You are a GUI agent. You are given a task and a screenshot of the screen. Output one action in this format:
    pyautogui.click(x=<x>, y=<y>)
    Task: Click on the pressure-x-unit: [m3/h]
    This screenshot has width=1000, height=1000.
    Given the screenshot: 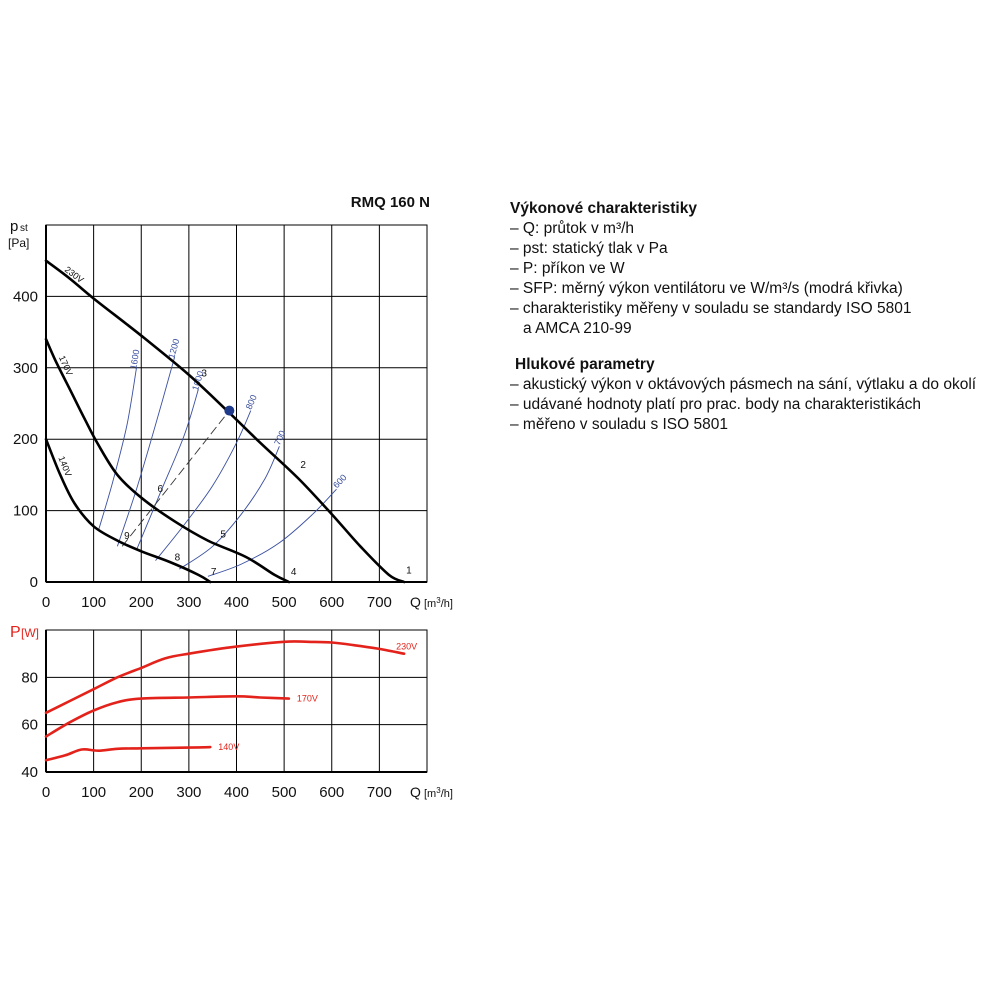 What is the action you would take?
    pyautogui.click(x=438, y=603)
    